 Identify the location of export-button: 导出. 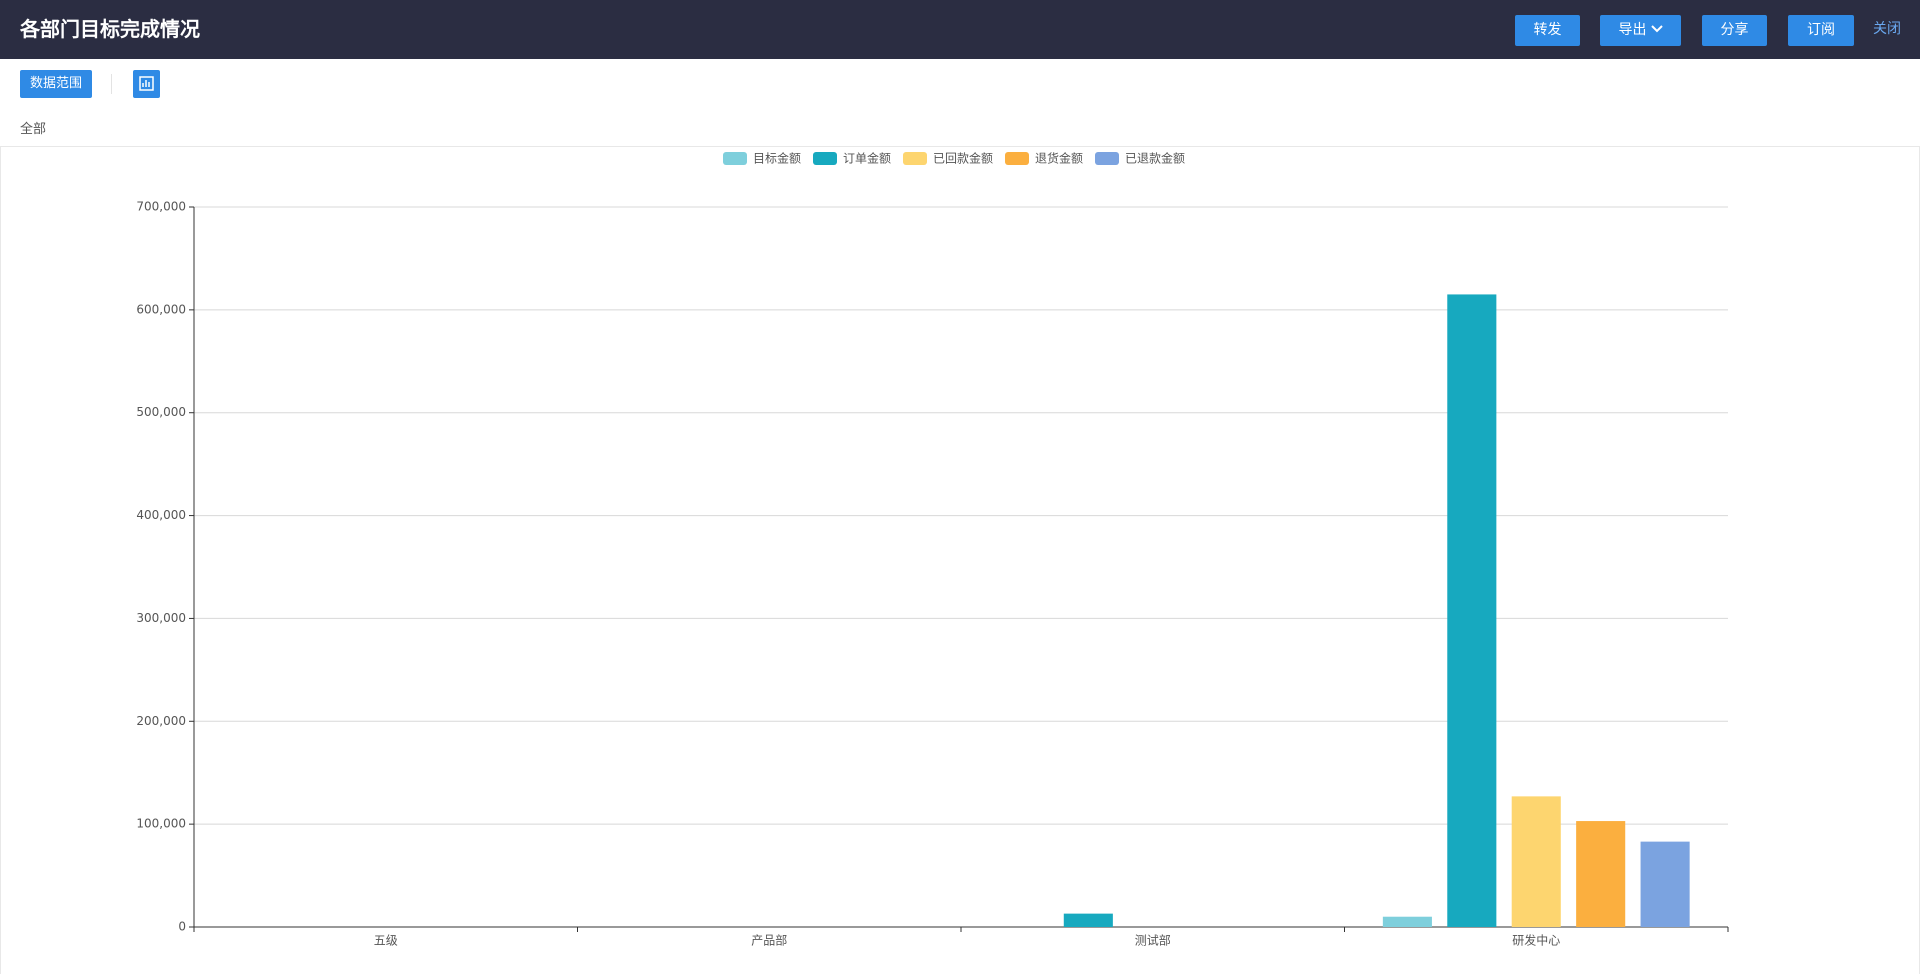
(1640, 30).